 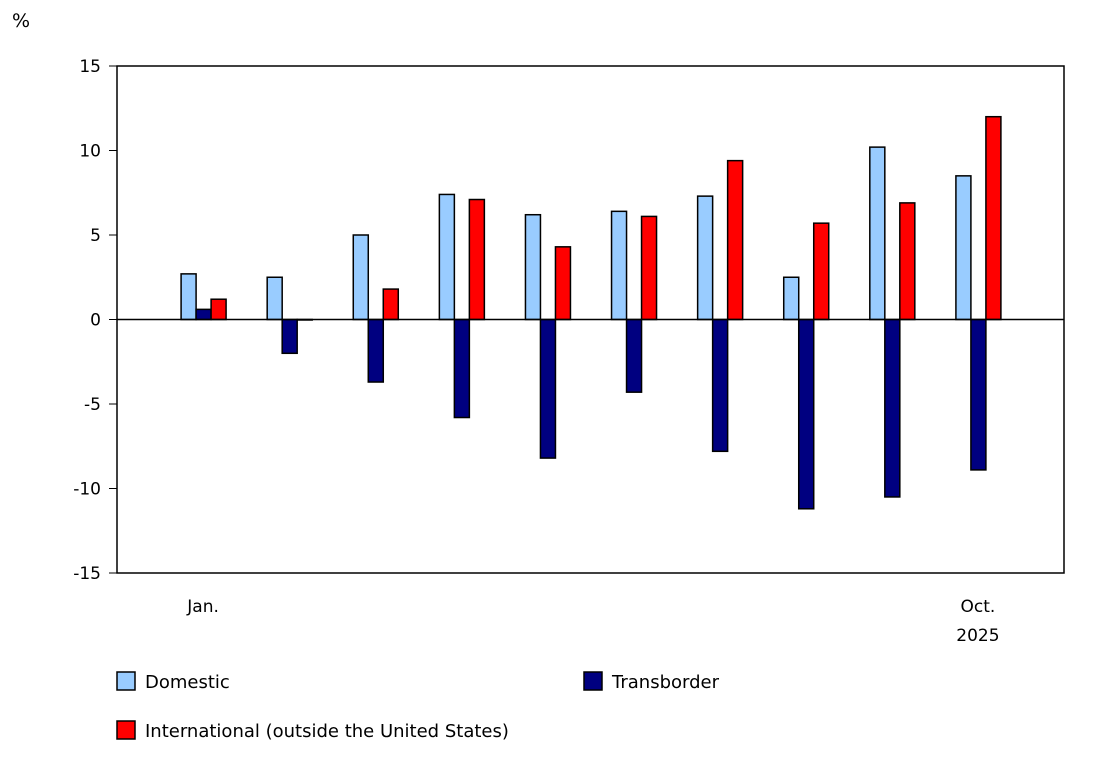 I want to click on legend-label: Transborder, so click(x=665, y=682).